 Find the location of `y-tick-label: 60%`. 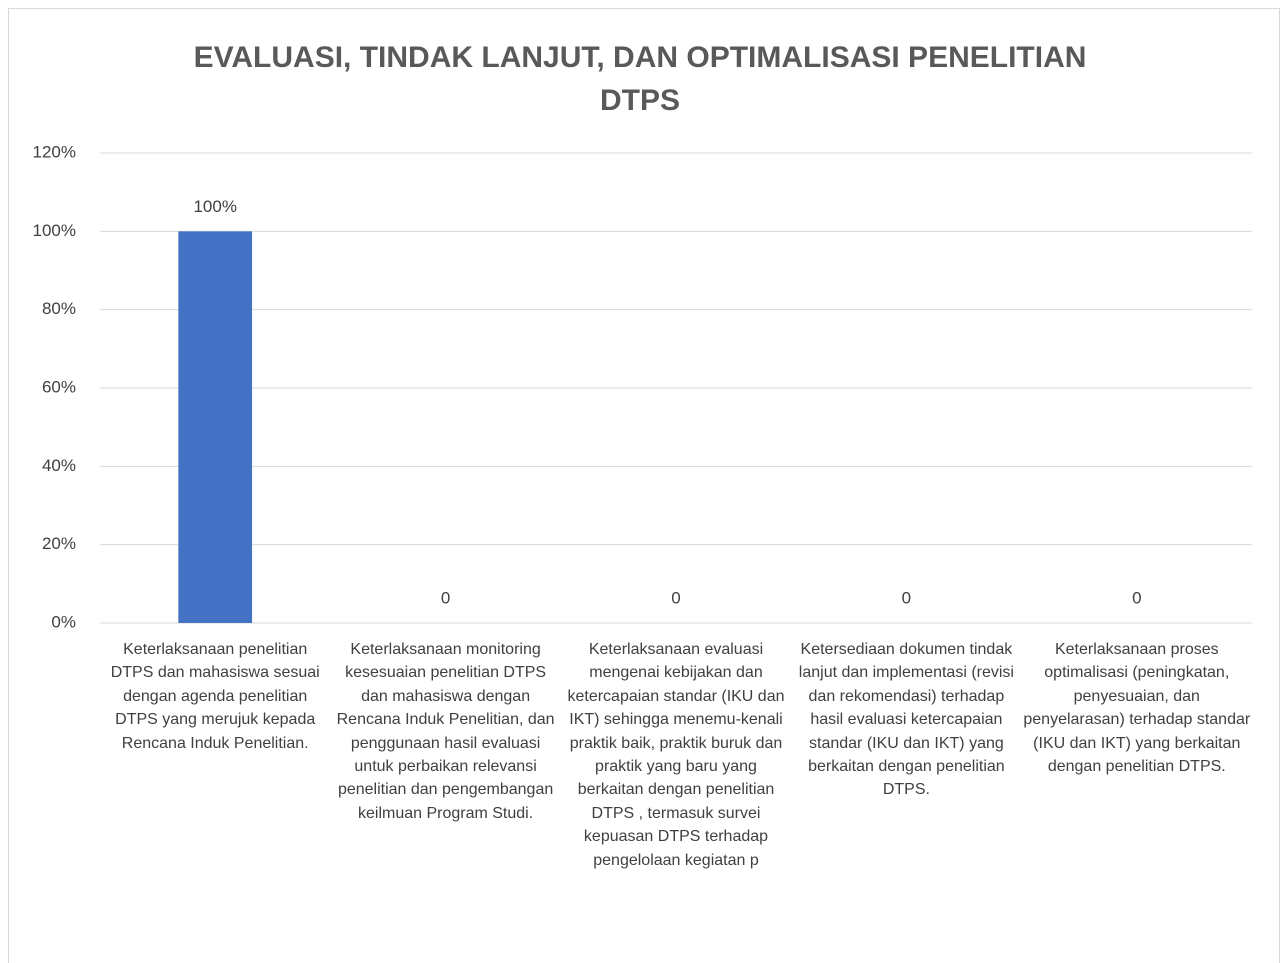

y-tick-label: 60% is located at coordinates (59, 386).